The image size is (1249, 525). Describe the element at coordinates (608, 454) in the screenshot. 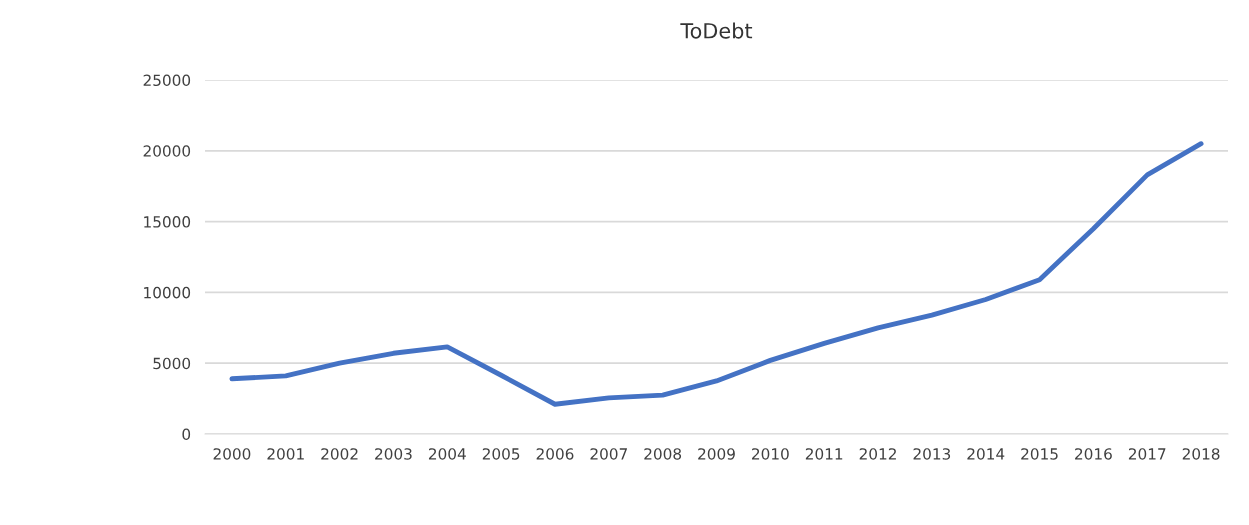

I see `x-tick-label: 2007` at that location.